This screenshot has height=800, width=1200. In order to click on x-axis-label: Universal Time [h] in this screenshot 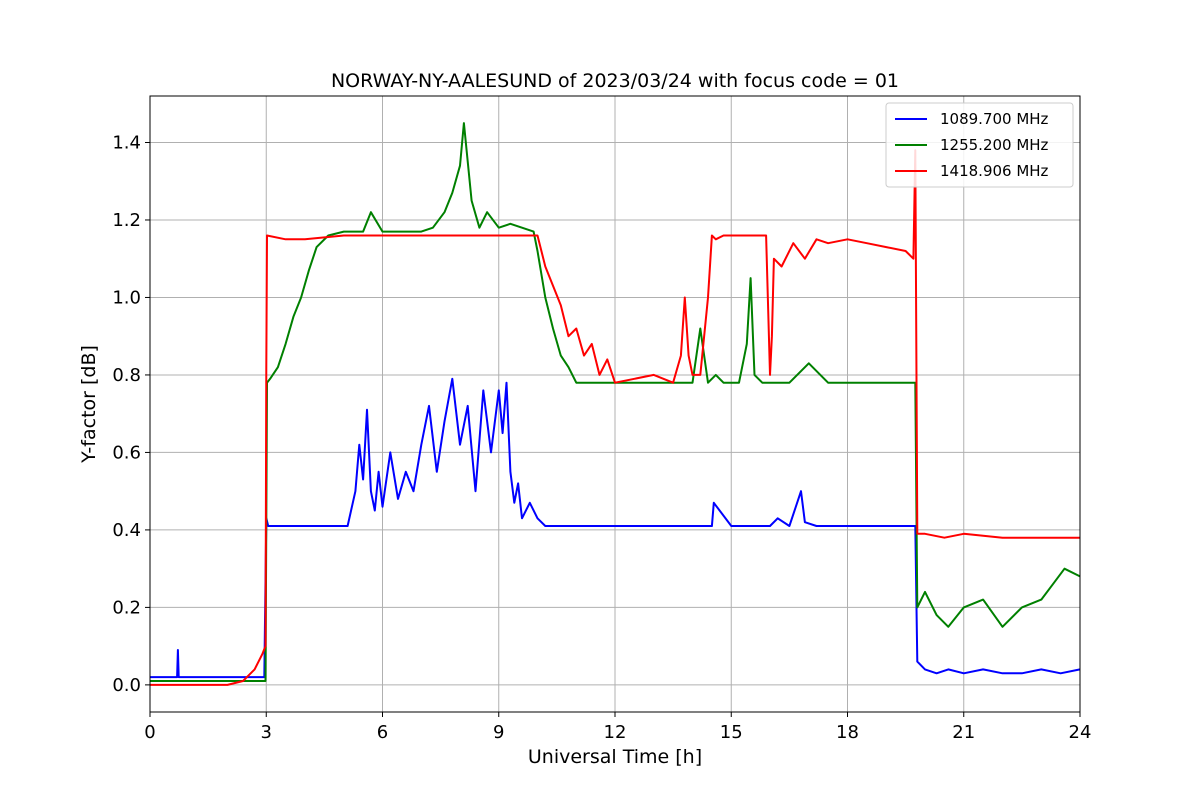, I will do `click(615, 757)`.